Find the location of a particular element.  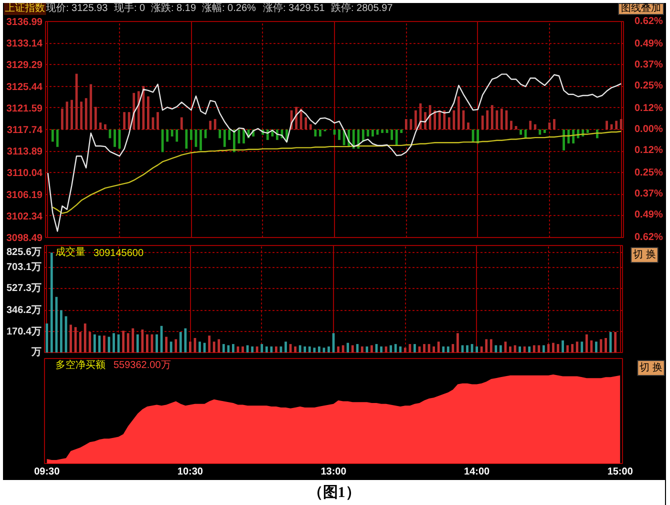

text: （图1） is located at coordinates (334, 493).